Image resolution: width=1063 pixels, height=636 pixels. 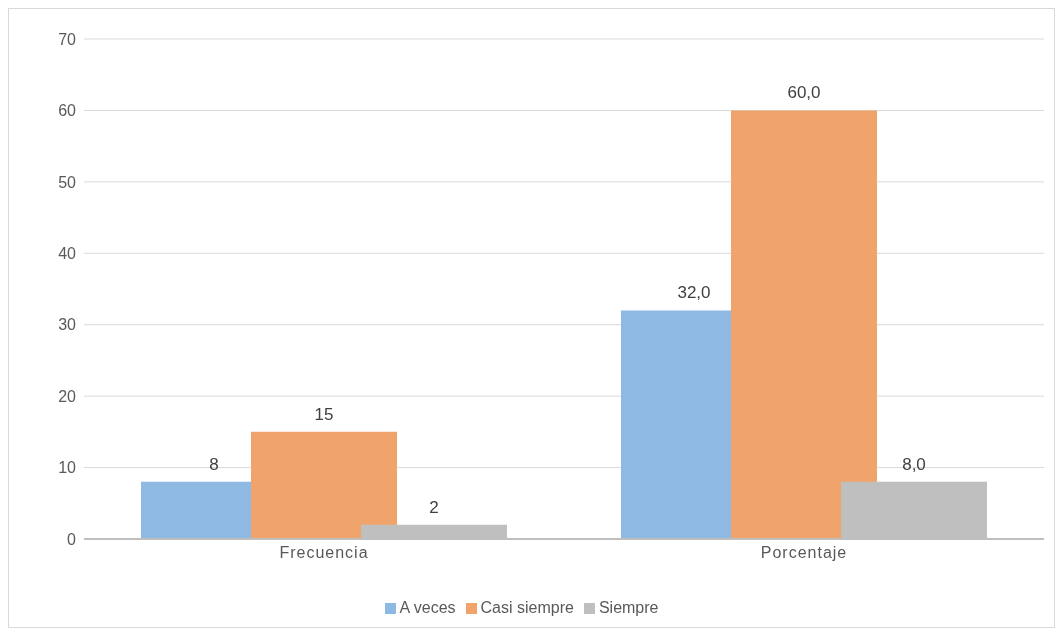 What do you see at coordinates (628, 607) in the screenshot?
I see `legend-label: Siempre` at bounding box center [628, 607].